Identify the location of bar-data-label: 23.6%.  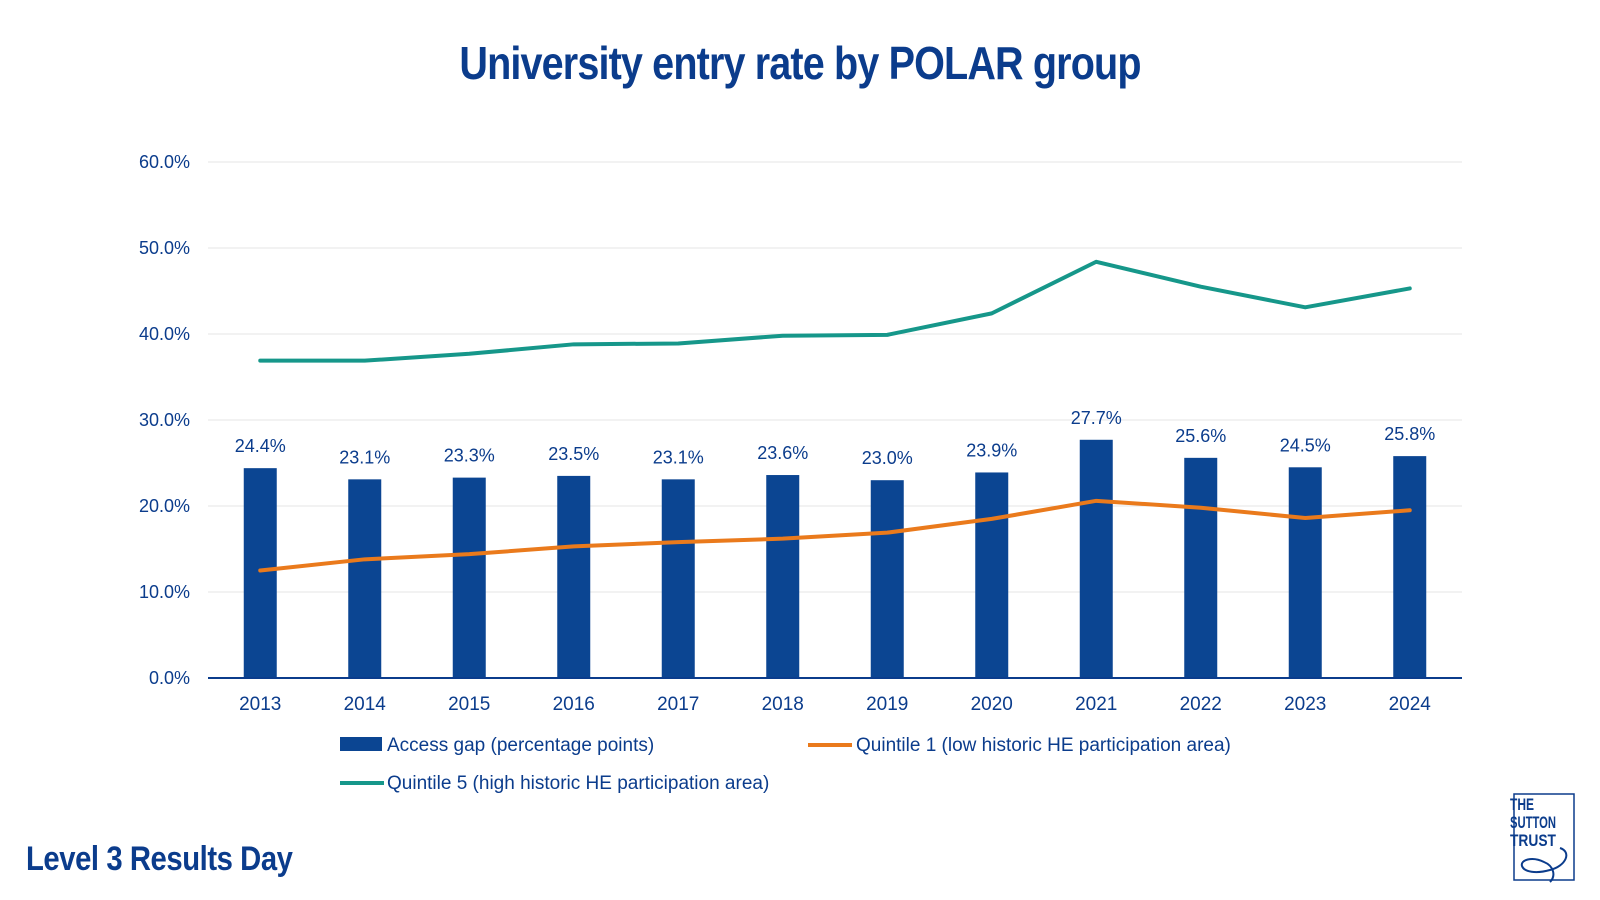
(782, 453).